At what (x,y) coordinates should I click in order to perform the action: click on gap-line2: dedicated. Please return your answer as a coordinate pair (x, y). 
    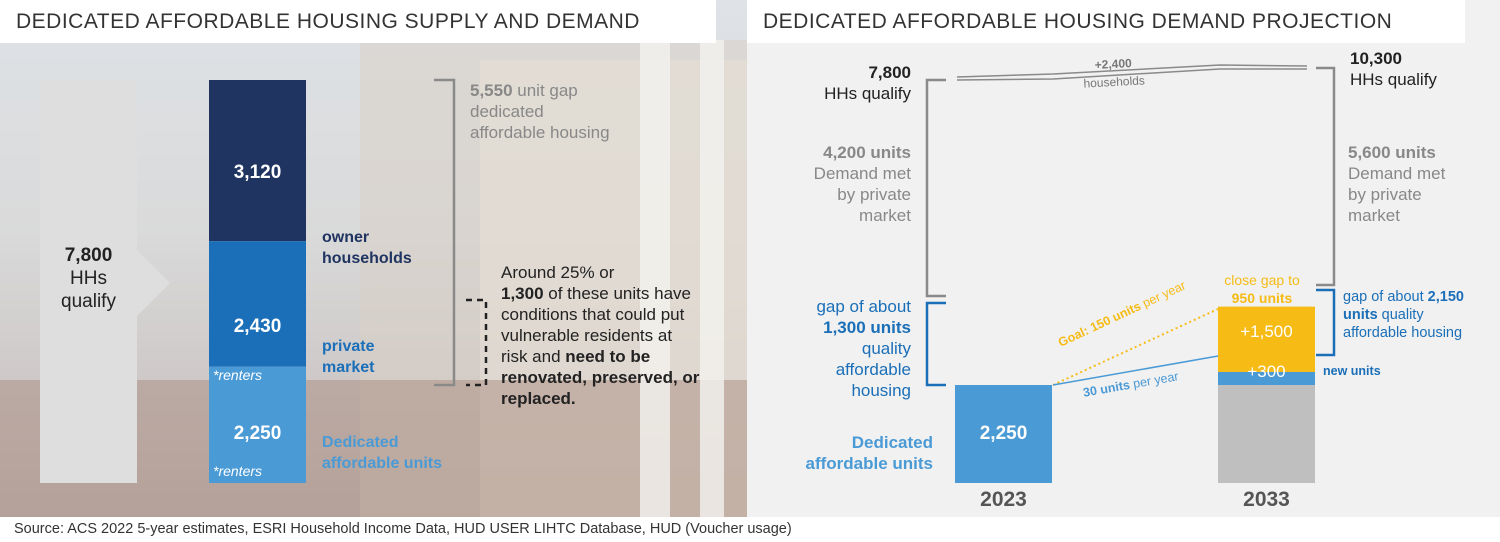
    Looking at the image, I should click on (507, 111).